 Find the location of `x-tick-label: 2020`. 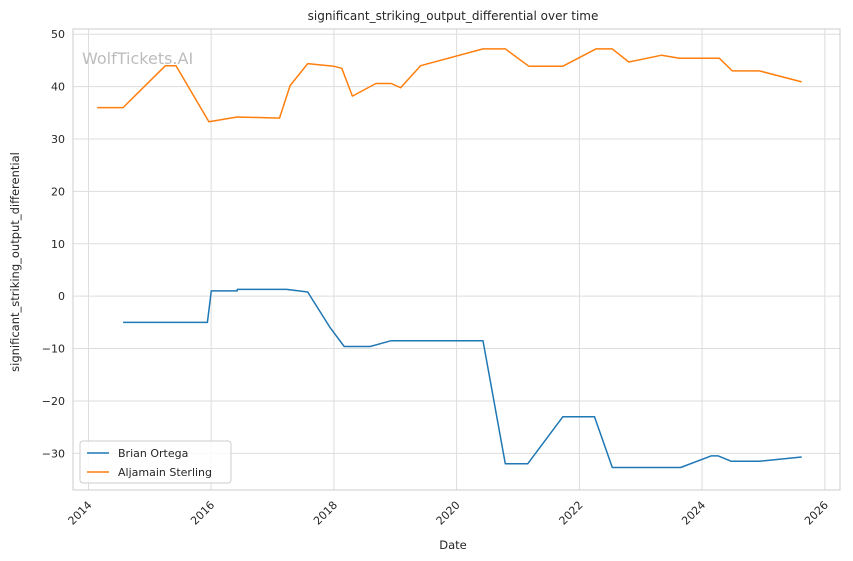

x-tick-label: 2020 is located at coordinates (448, 513).